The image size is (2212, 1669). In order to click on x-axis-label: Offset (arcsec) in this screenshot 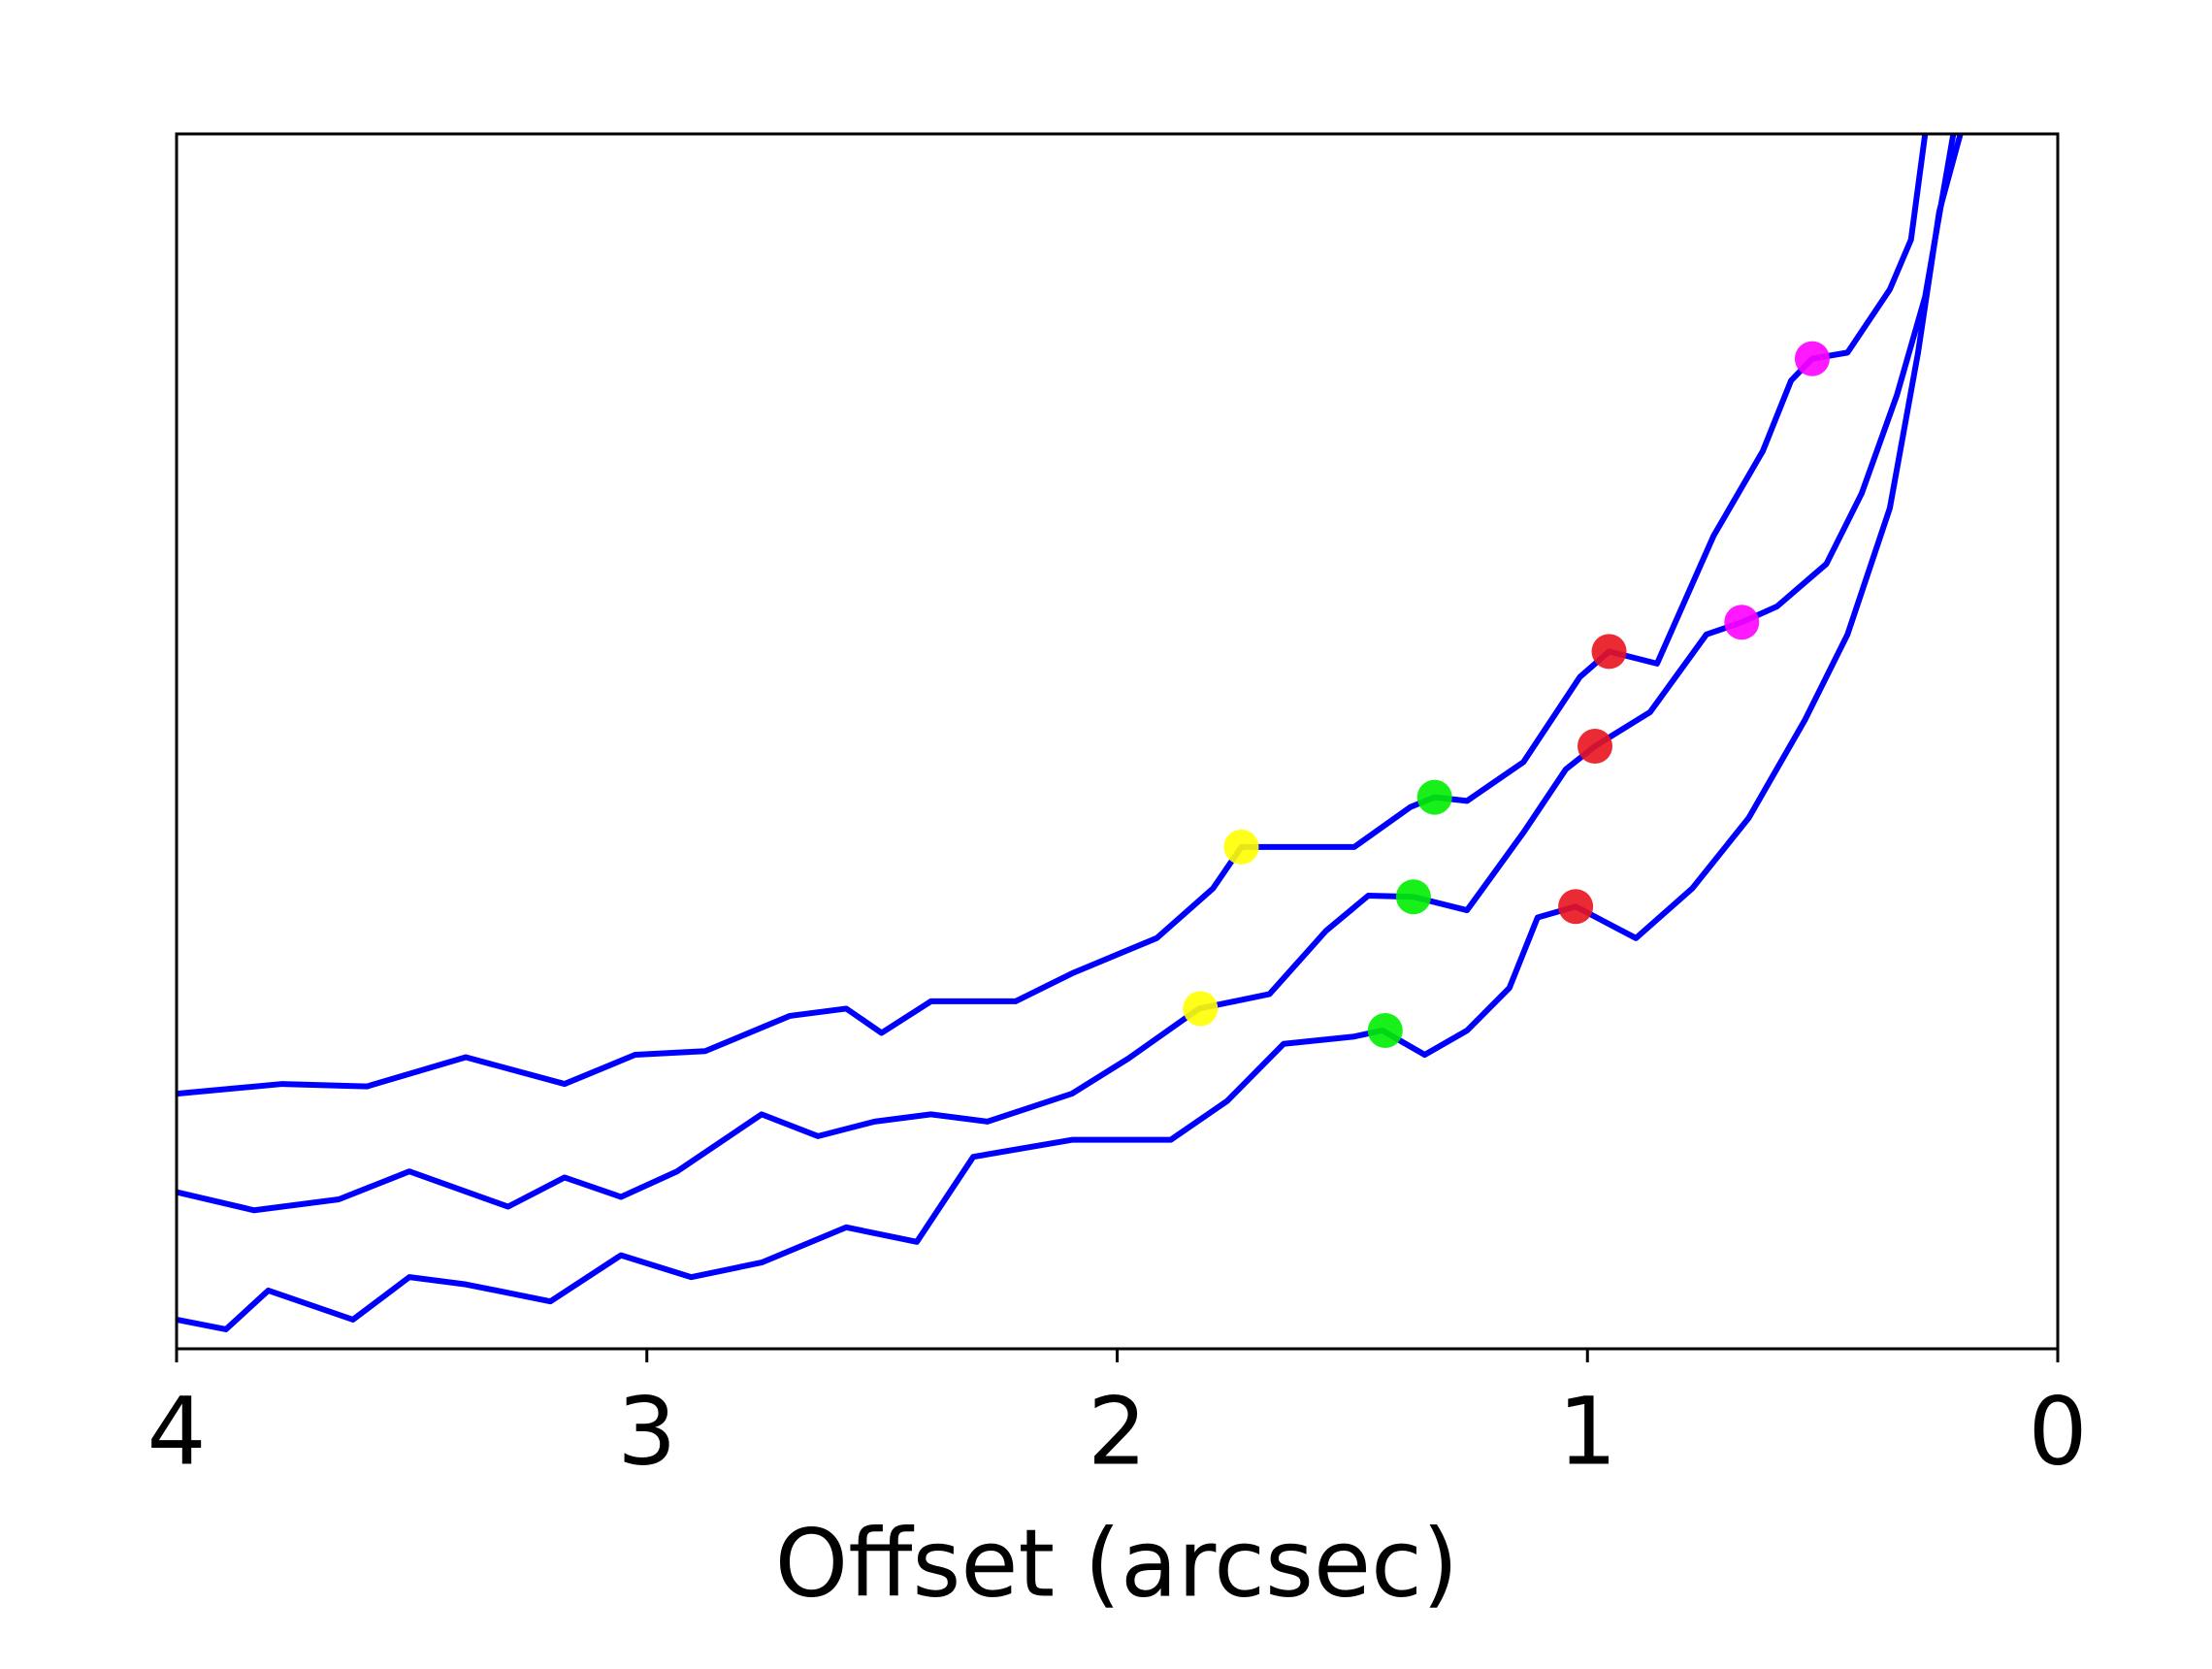, I will do `click(1117, 1564)`.